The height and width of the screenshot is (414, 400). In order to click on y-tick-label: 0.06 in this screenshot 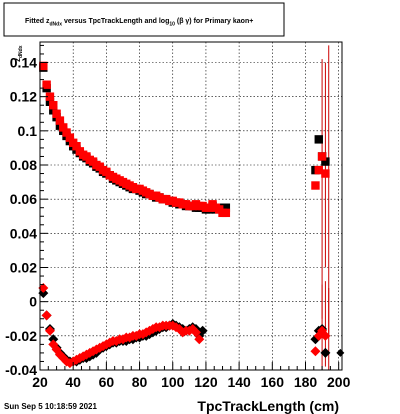, I will do `click(23, 199)`.